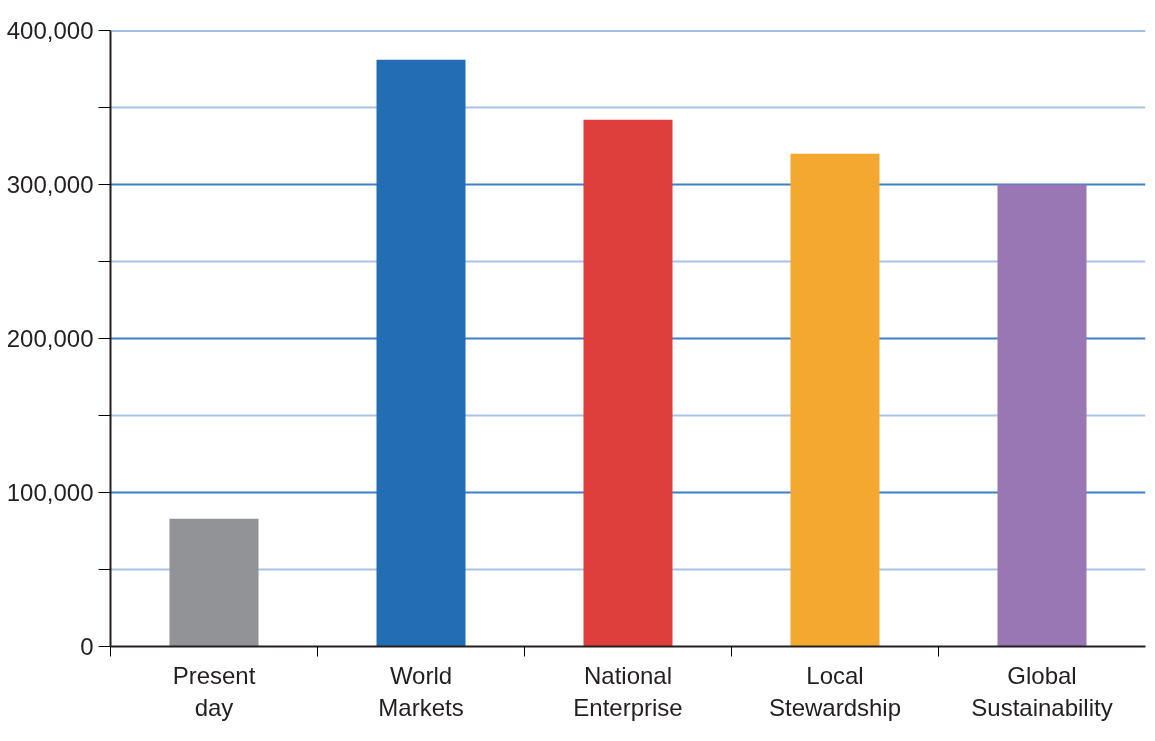  Describe the element at coordinates (1042, 691) in the screenshot. I see `x-tick-label: Global Sustainability` at that location.